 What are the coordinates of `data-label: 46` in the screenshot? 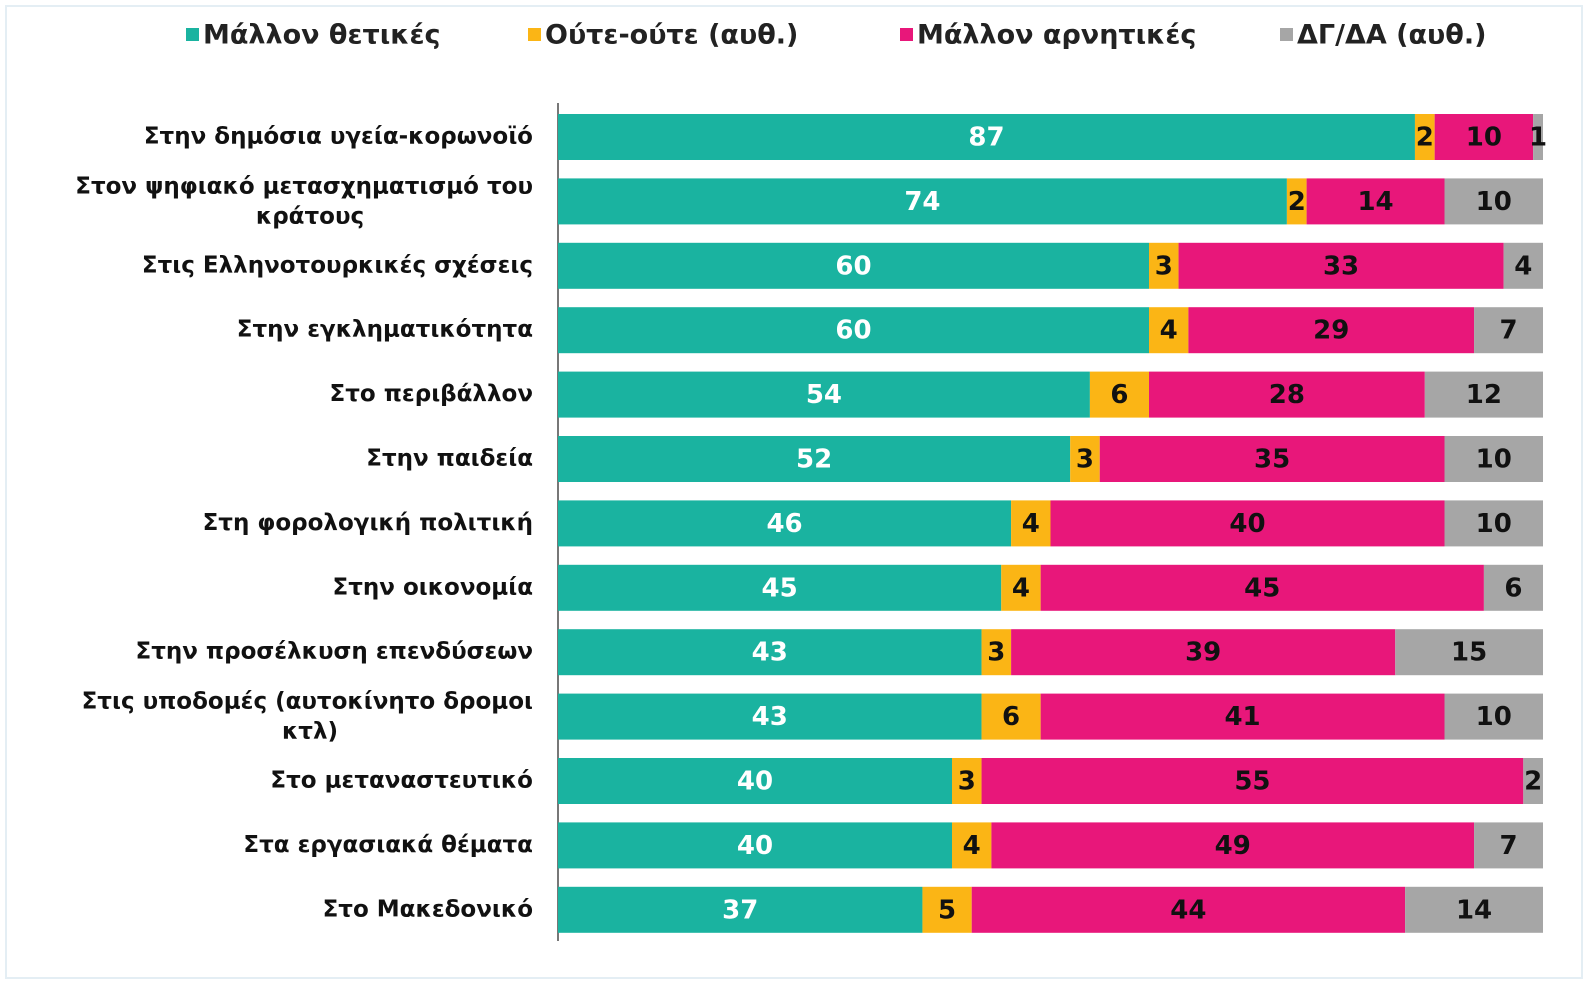 It's located at (784, 524).